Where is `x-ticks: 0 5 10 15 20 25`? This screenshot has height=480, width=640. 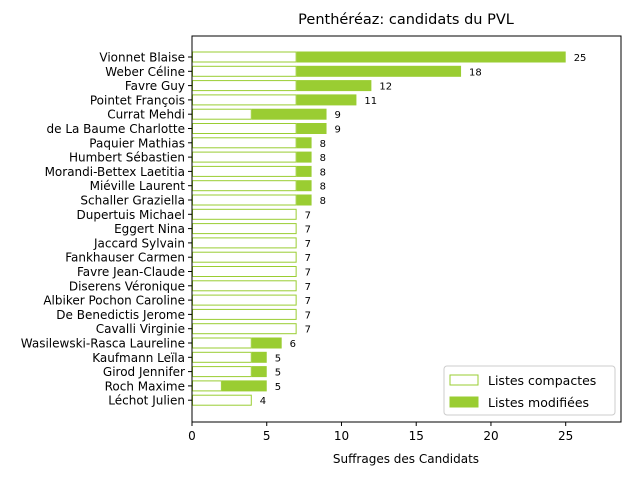
x-ticks: 0 5 10 15 20 25 is located at coordinates (380, 432).